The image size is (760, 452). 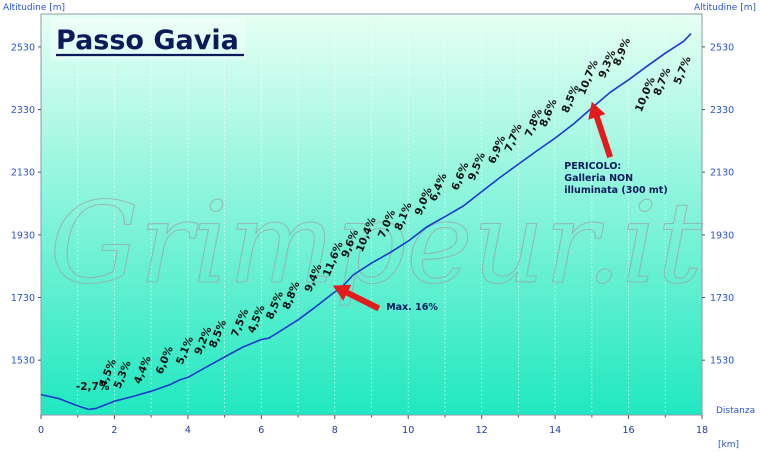 I want to click on annotation-text: PERICOLO: Galleria NON illuminata (300 mt), so click(x=615, y=178).